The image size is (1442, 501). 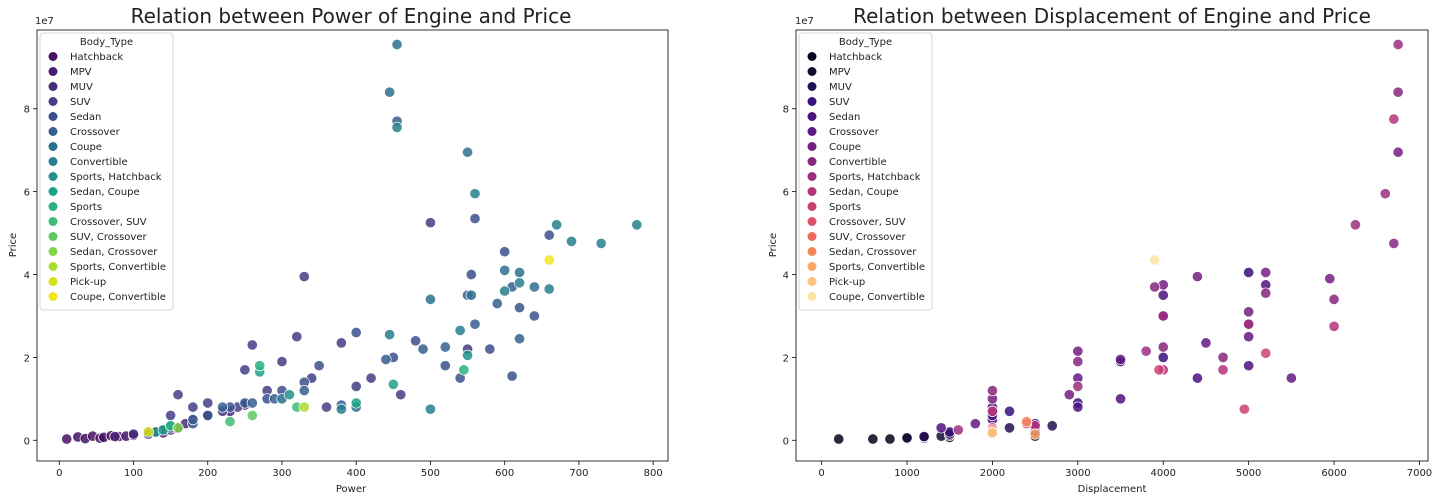 I want to click on x-tick-label: 1000, so click(x=906, y=473).